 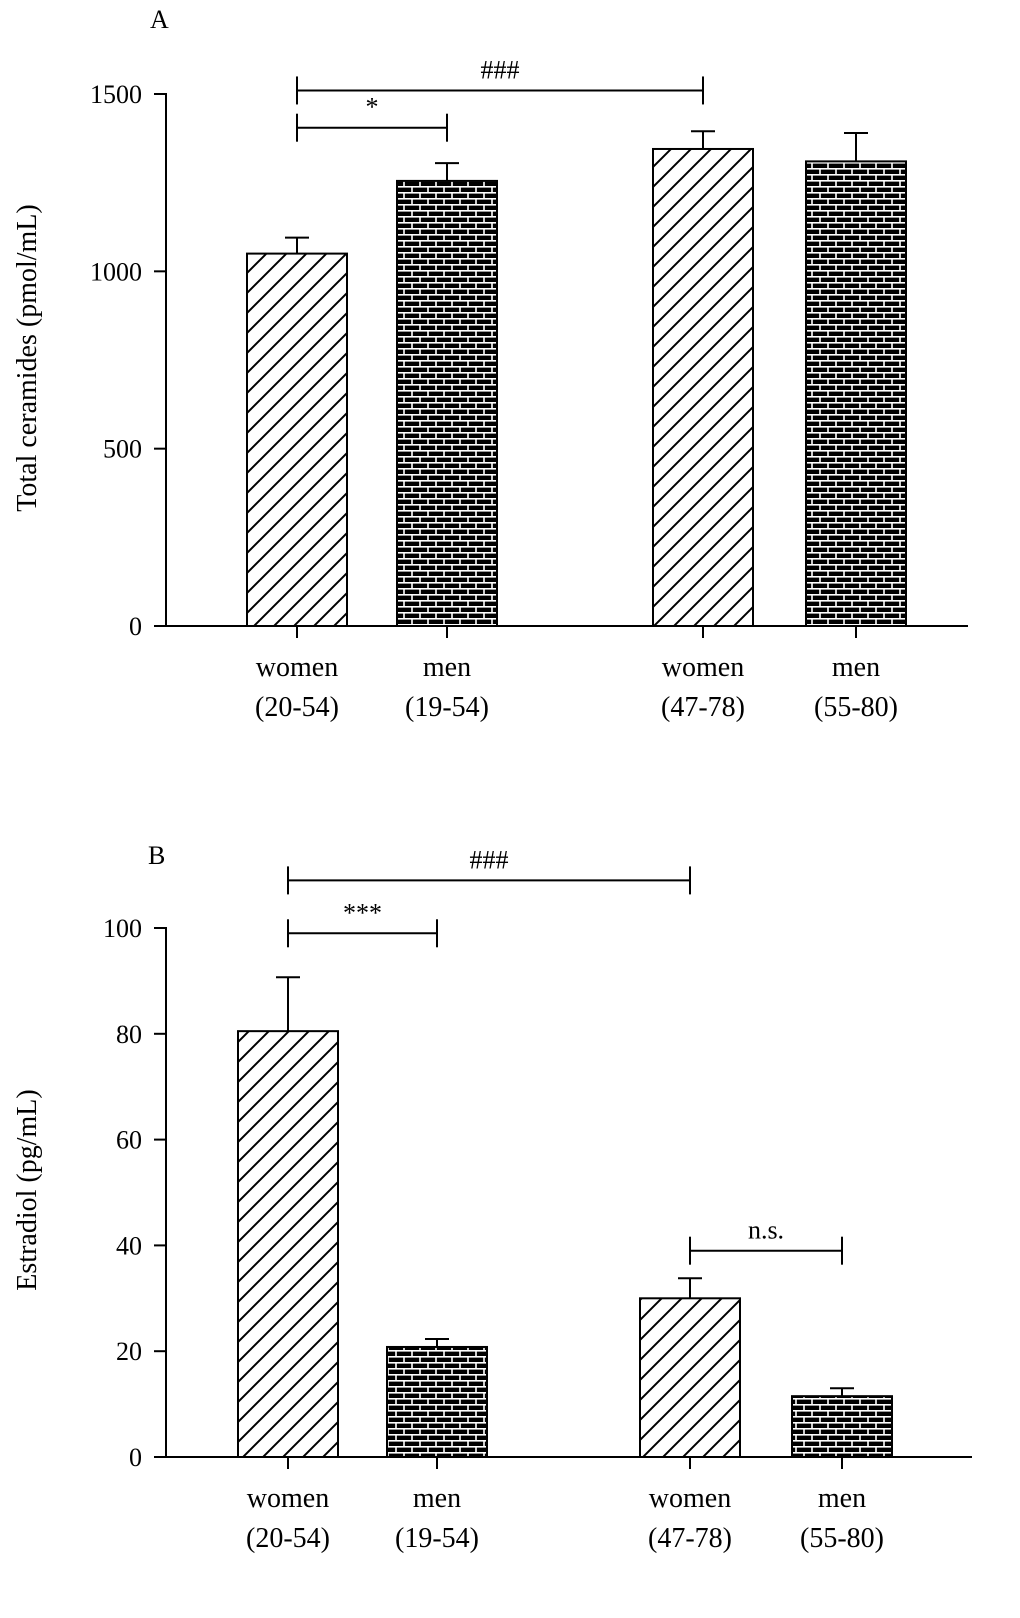 I want to click on panel-a-y-tick-label: 0, so click(x=135, y=626).